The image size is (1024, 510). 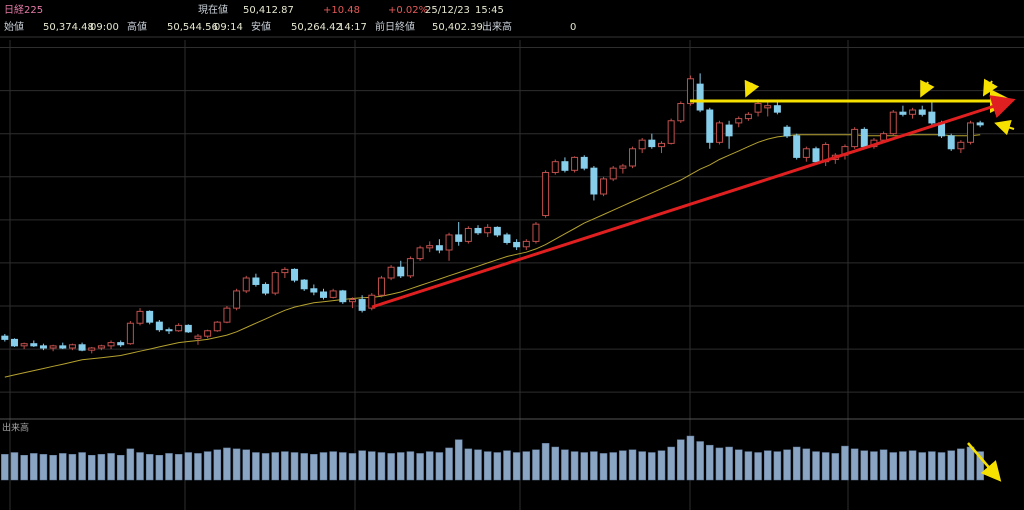 What do you see at coordinates (104, 27) in the screenshot?
I see `value: 09:00` at bounding box center [104, 27].